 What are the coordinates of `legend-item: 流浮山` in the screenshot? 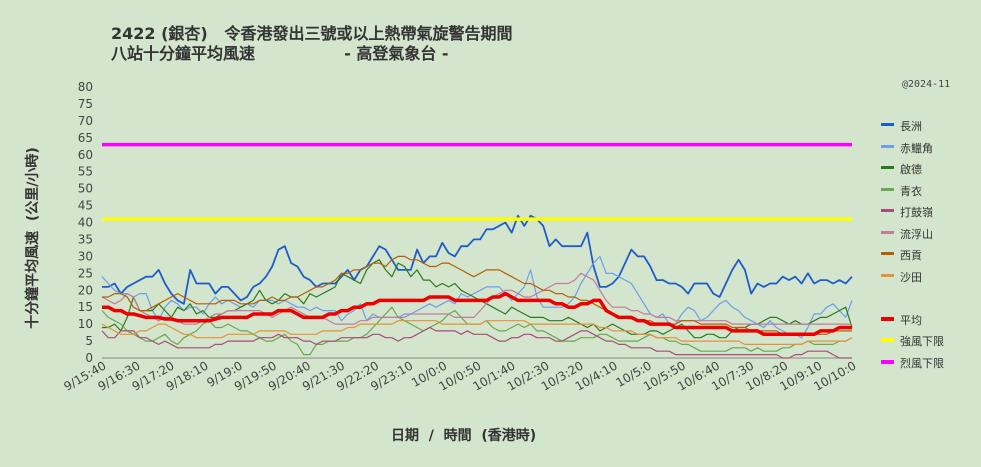 It's located at (928, 234).